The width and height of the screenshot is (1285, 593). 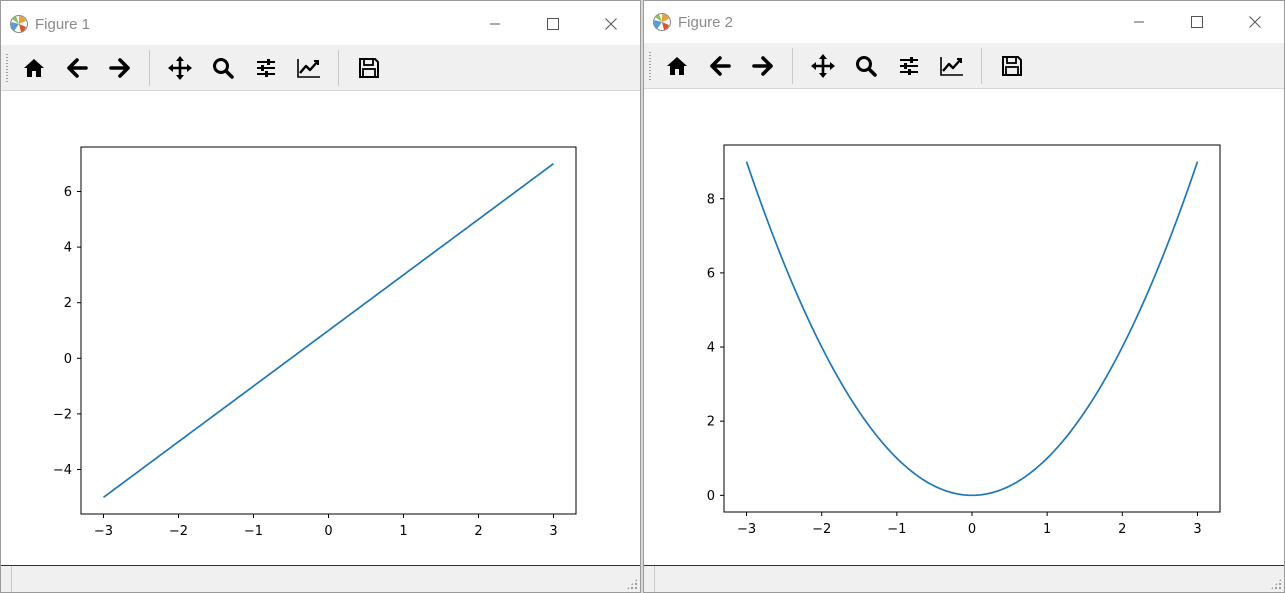 I want to click on y-tick-label: −2, so click(x=62, y=414).